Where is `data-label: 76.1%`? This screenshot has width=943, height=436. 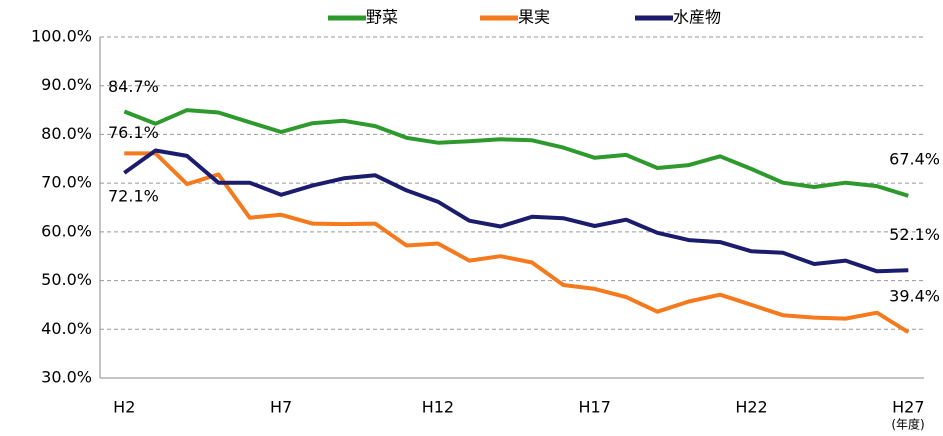
data-label: 76.1% is located at coordinates (133, 132).